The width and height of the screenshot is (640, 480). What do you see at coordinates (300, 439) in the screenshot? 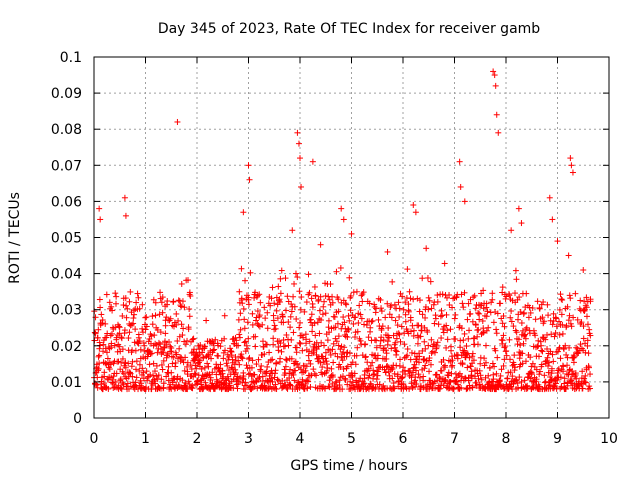
I see `x-tick-label: 4` at bounding box center [300, 439].